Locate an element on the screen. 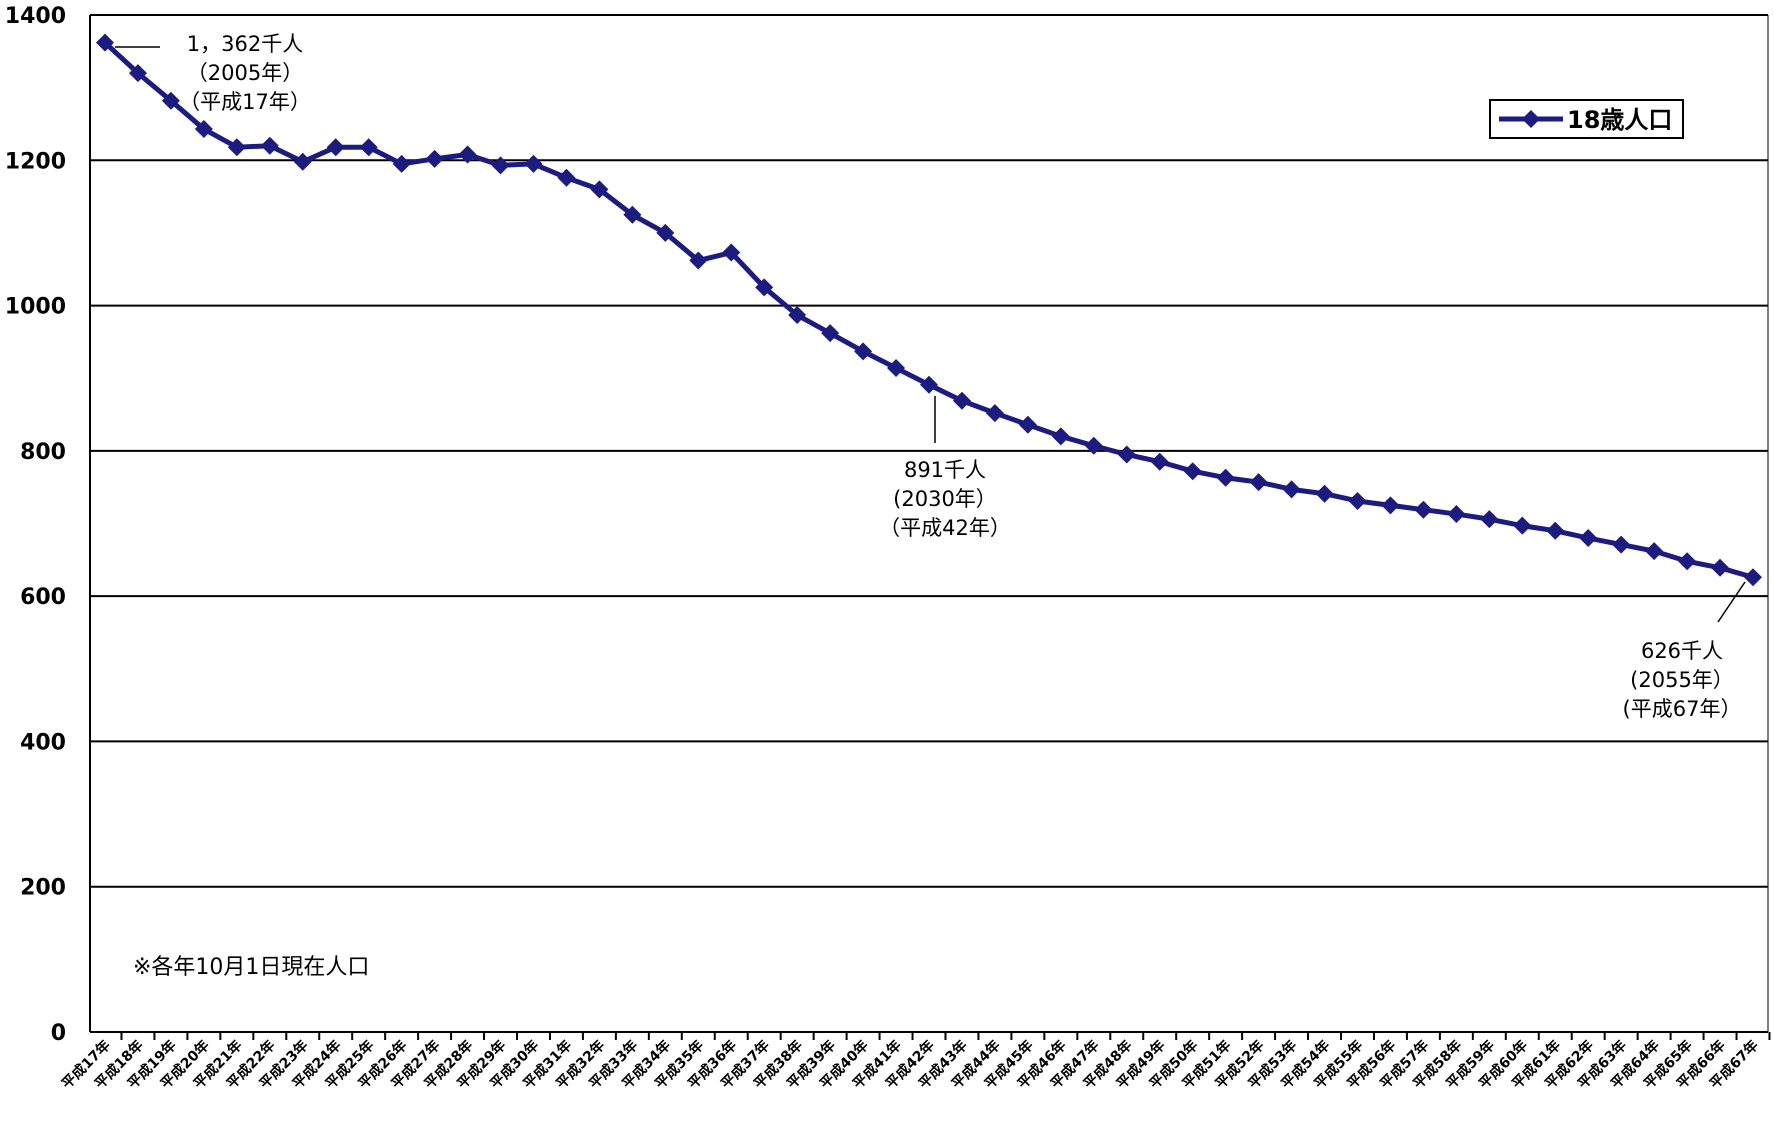  annotation-label: 626千人 is located at coordinates (1682, 651).